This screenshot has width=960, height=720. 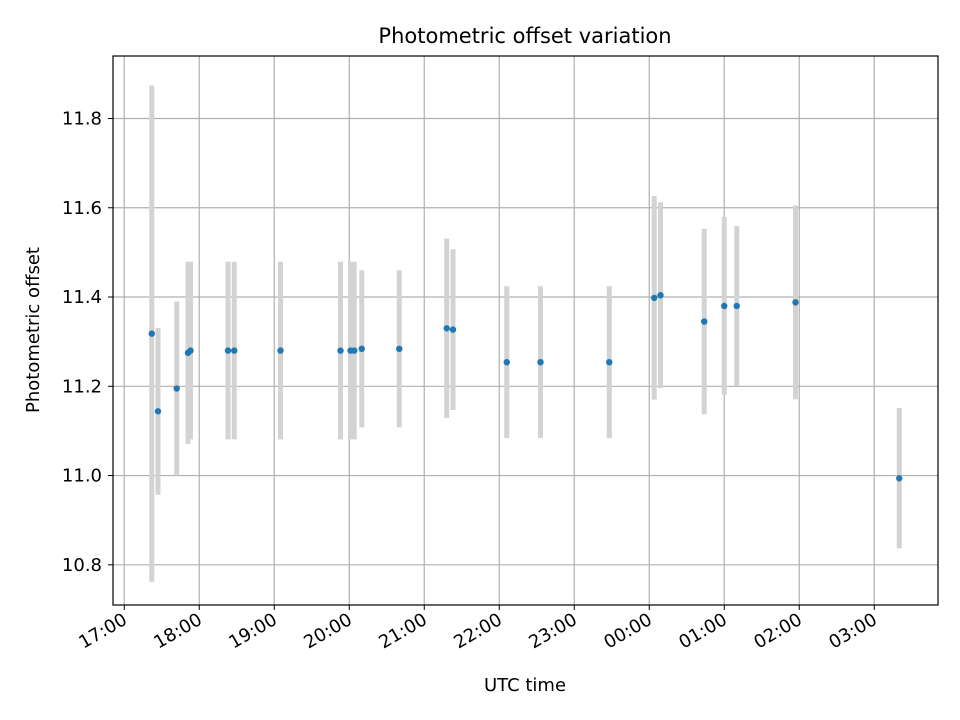 What do you see at coordinates (627, 631) in the screenshot?
I see `x-tick-label: 00:00` at bounding box center [627, 631].